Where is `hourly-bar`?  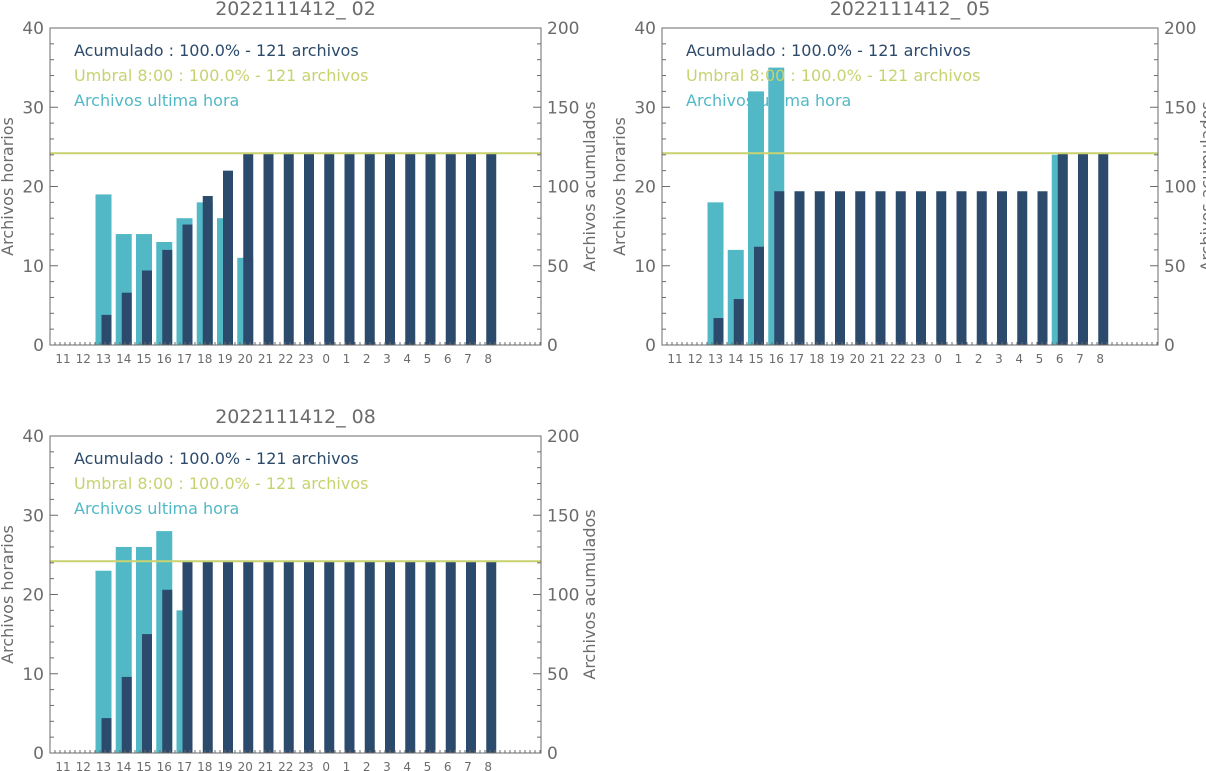
hourly-bar is located at coordinates (103, 661).